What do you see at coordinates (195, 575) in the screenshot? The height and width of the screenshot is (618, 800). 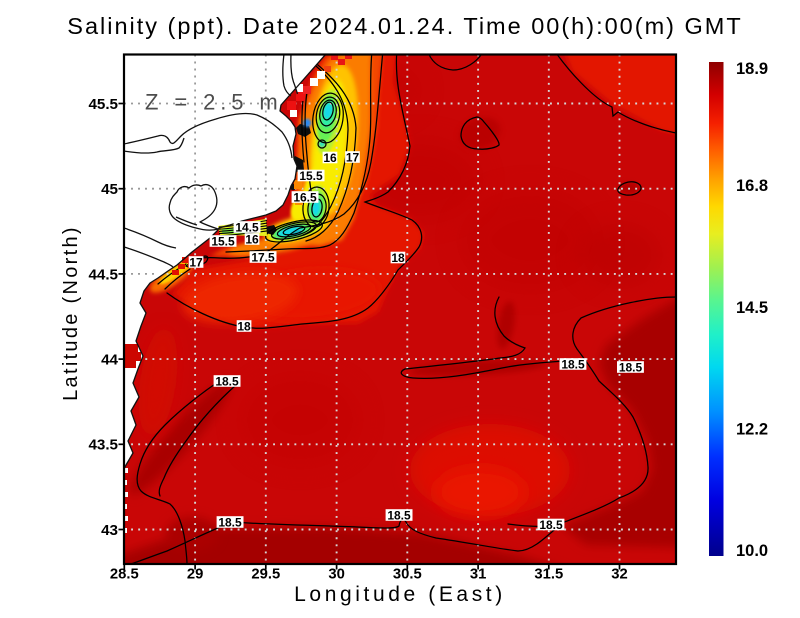 I see `svg-text: 29` at bounding box center [195, 575].